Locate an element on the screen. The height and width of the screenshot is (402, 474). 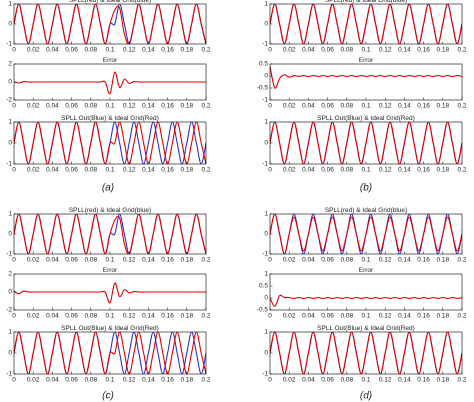
y-tick-label: 0.5 is located at coordinates (263, 286).